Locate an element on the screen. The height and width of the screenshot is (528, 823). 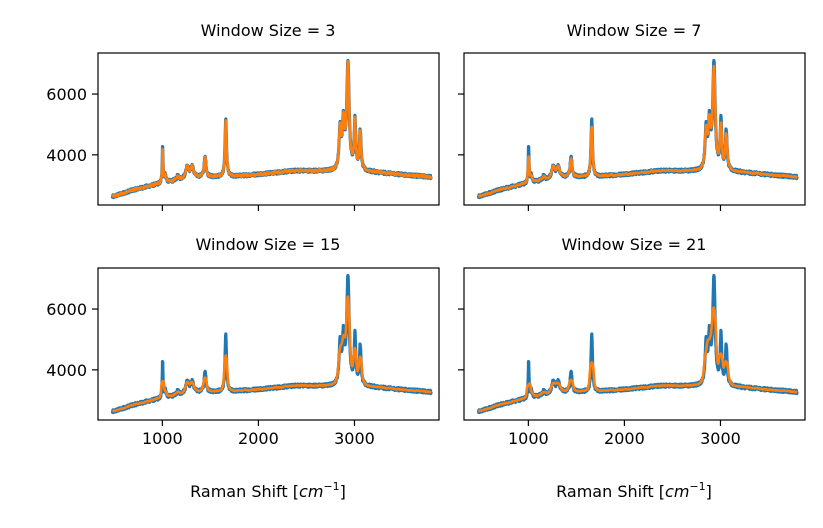
x-axis-label-left: Raman Shift [cm−1] is located at coordinates (268, 490).